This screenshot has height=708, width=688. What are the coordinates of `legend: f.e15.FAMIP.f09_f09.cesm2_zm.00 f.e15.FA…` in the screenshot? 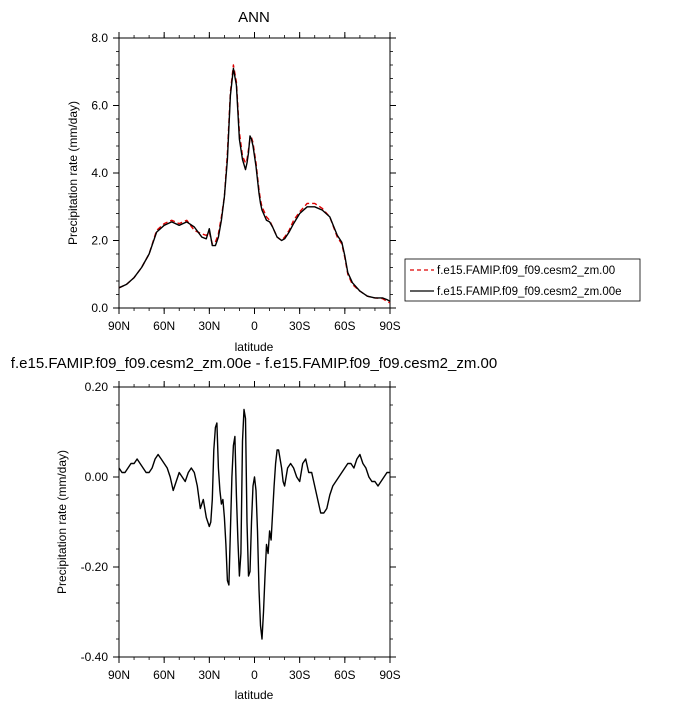 It's located at (522, 280).